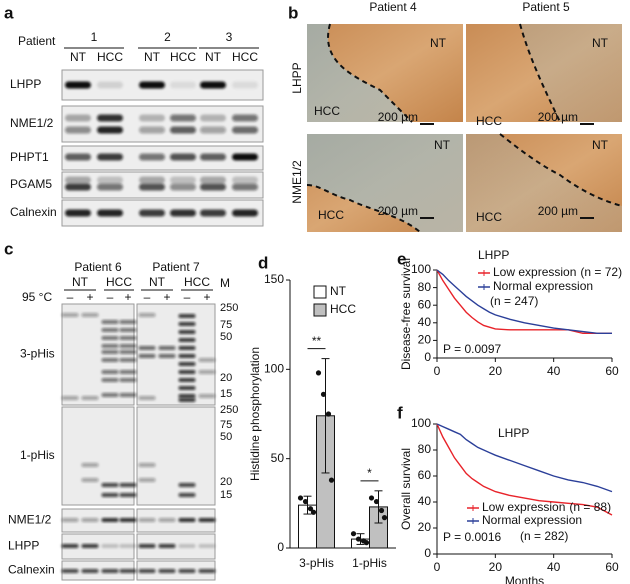  Describe the element at coordinates (33, 212) in the screenshot. I see `row-label: Calnexin` at that location.